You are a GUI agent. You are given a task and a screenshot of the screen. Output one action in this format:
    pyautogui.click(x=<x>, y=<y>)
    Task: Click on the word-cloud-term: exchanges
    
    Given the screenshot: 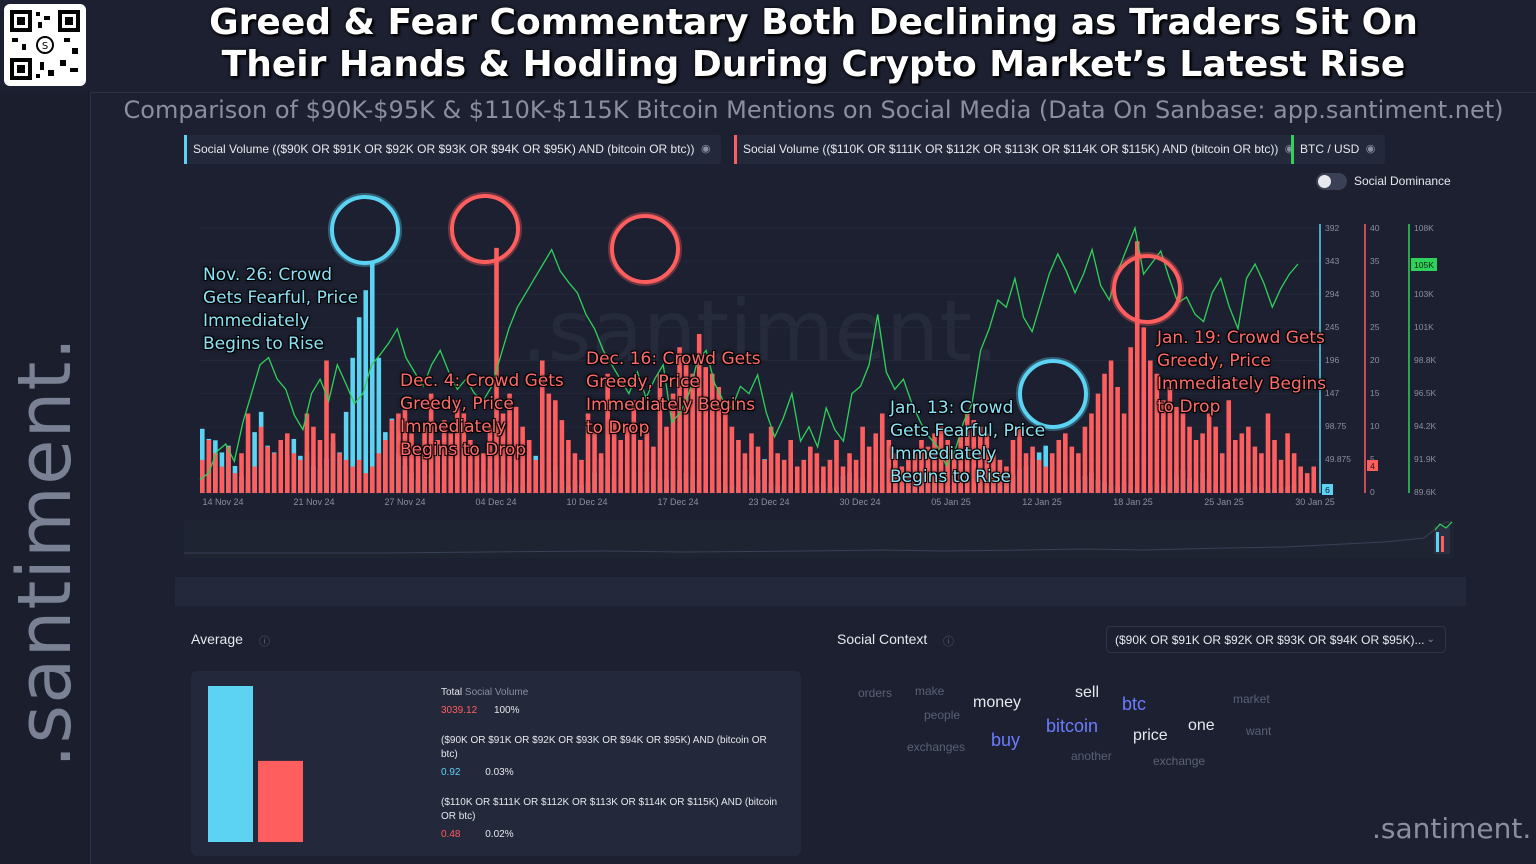 What is the action you would take?
    pyautogui.click(x=936, y=747)
    